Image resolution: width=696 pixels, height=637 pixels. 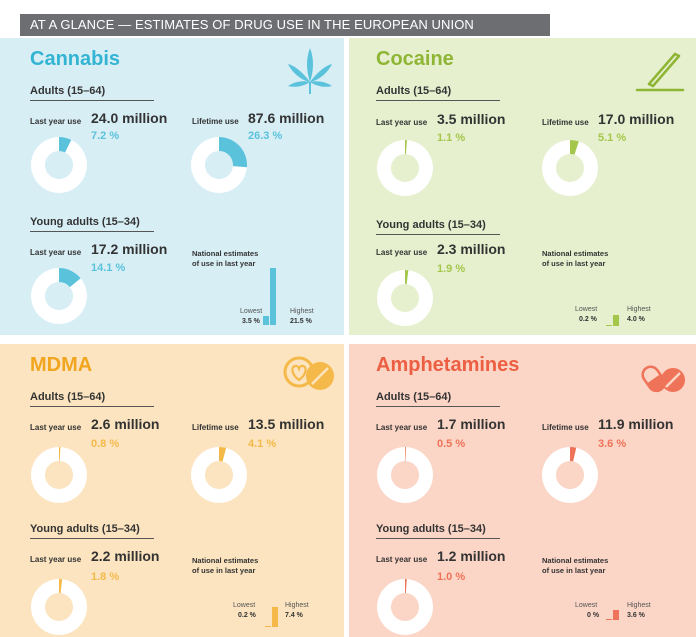 What do you see at coordinates (286, 118) in the screenshot?
I see `adult-lifetime-value: 87.6 million` at bounding box center [286, 118].